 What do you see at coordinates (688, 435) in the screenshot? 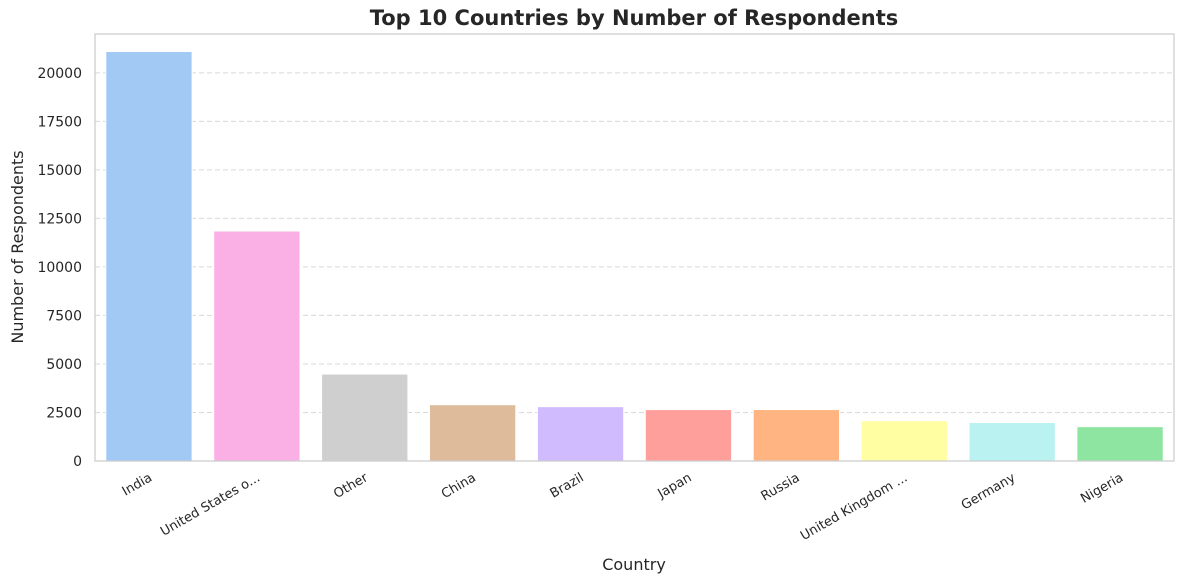
I see `bar-japan` at bounding box center [688, 435].